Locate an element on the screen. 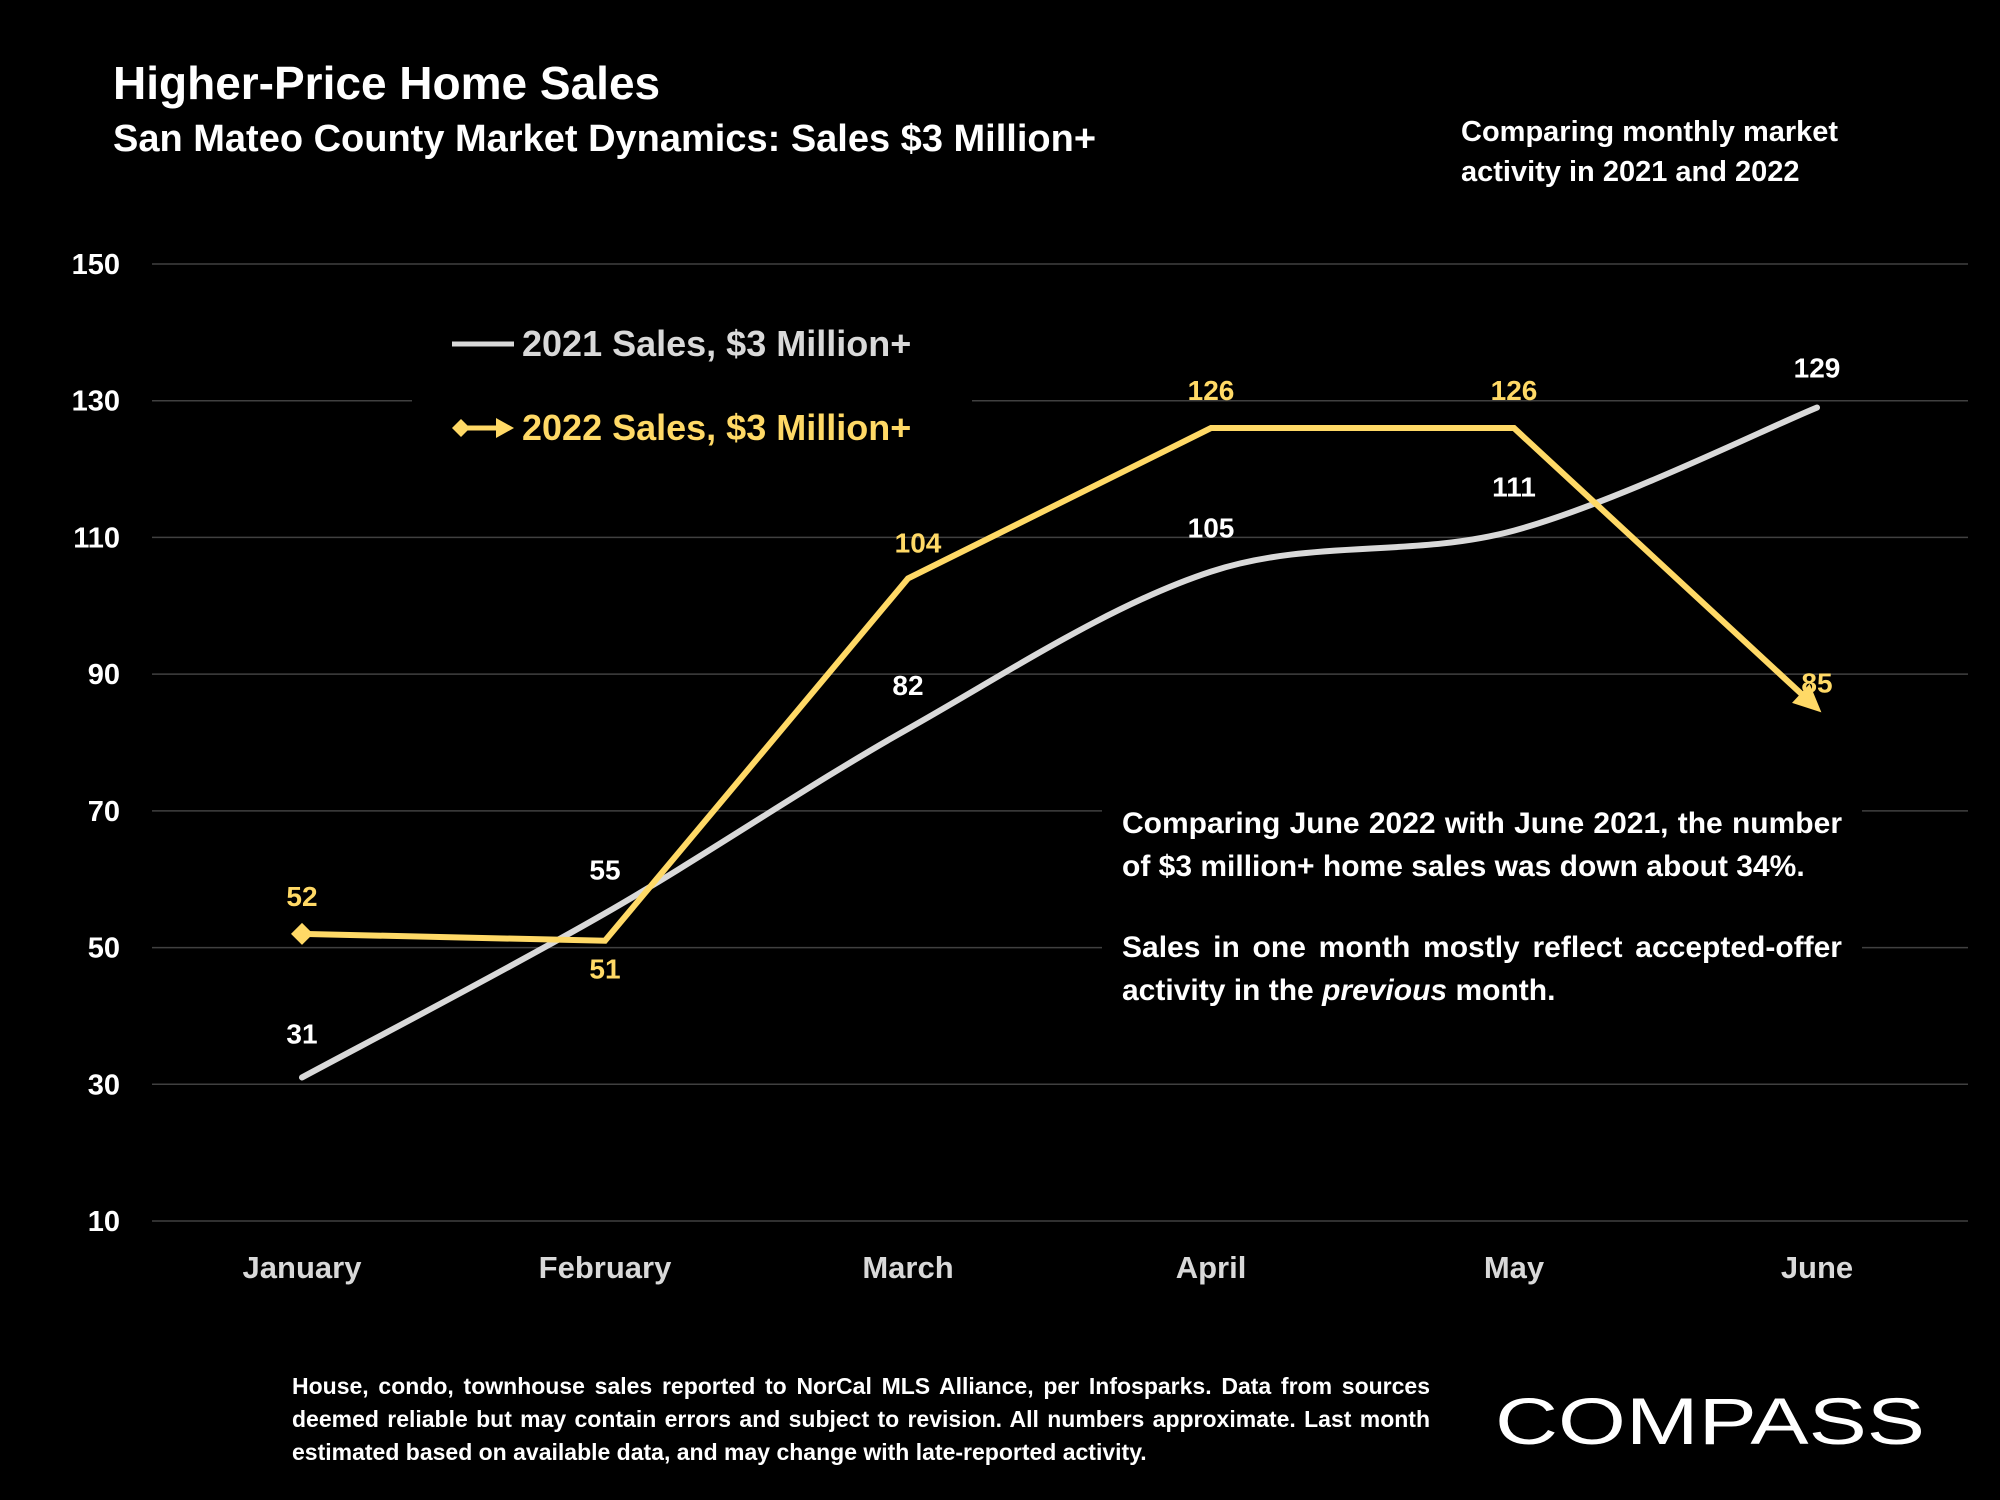  legend-item-2021: 2021 Sales, $3 Million+ is located at coordinates (681, 344).